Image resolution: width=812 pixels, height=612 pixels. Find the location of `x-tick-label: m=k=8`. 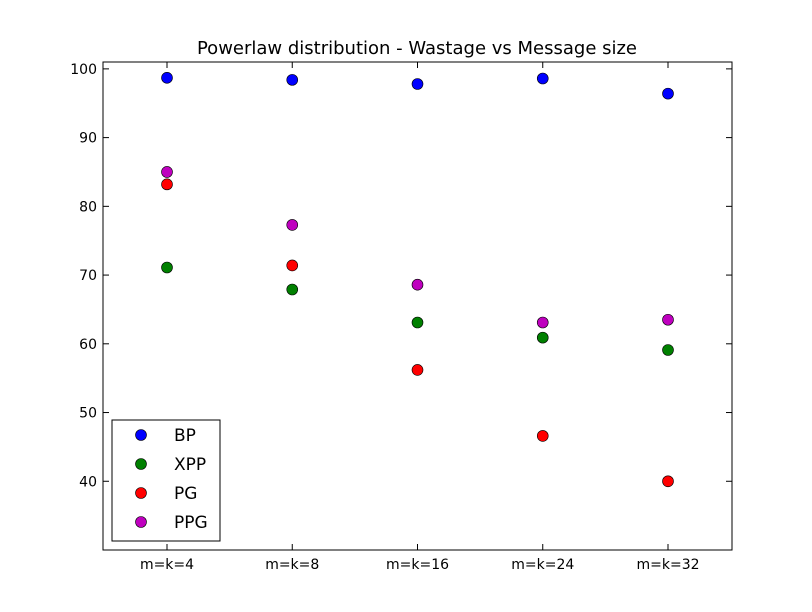

x-tick-label: m=k=8 is located at coordinates (292, 565).